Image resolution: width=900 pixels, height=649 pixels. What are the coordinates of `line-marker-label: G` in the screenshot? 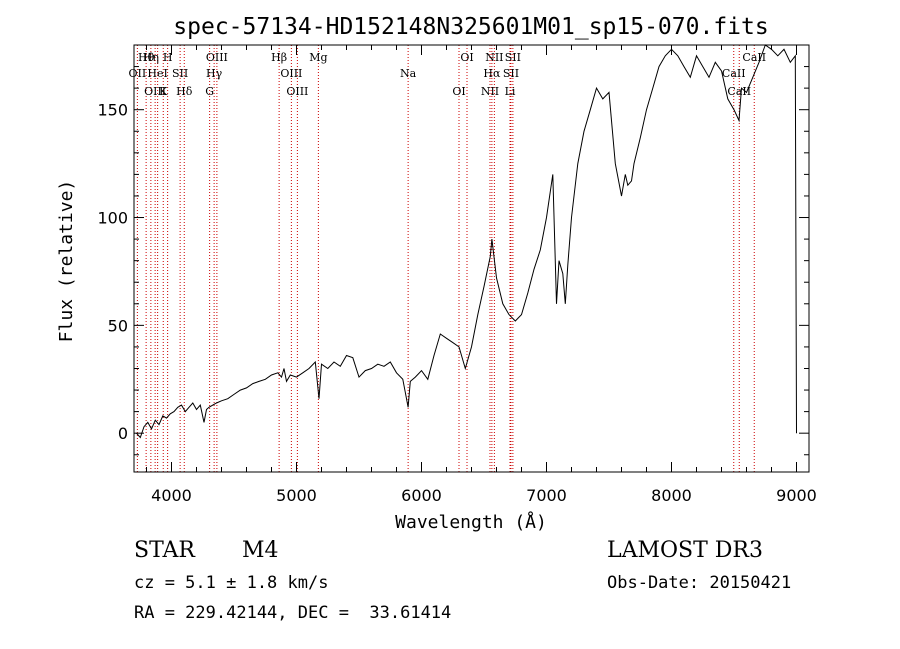 It's located at (209, 91).